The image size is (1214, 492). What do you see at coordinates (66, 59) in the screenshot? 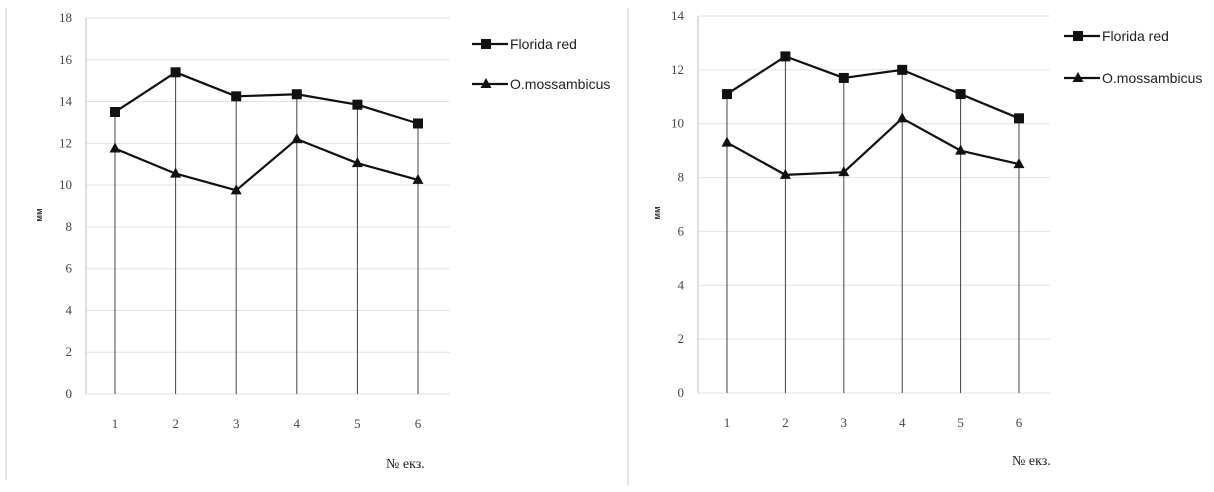
I see `y-tick-label: 16` at bounding box center [66, 59].